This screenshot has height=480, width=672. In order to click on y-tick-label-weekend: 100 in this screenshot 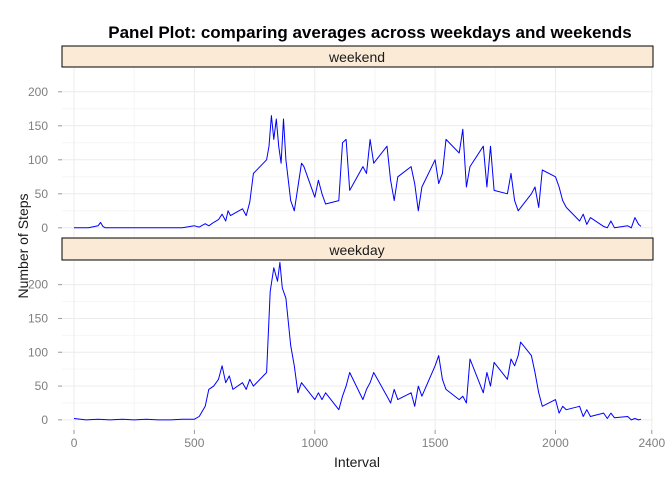, I will do `click(38, 160)`.